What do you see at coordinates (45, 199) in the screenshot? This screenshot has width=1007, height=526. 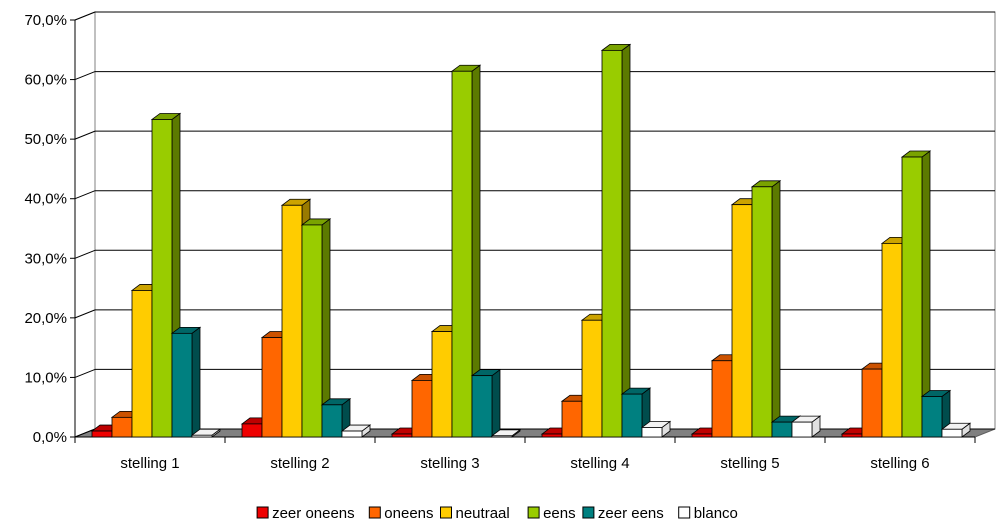 I see `y-tick-label: 40,0%` at bounding box center [45, 199].